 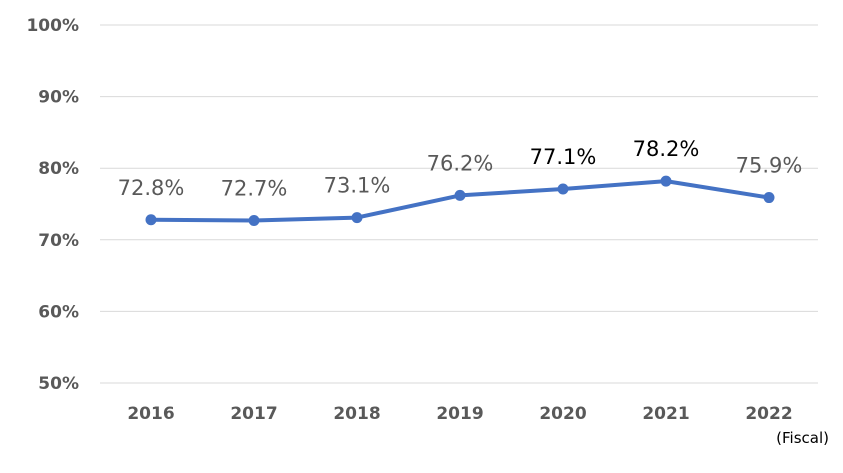 What do you see at coordinates (768, 414) in the screenshot?
I see `x-tick-label: 2022` at bounding box center [768, 414].